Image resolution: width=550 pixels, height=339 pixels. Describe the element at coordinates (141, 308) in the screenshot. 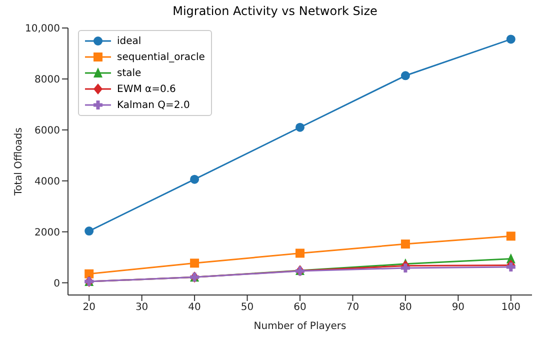

I see `x-tick-label: 30` at that location.